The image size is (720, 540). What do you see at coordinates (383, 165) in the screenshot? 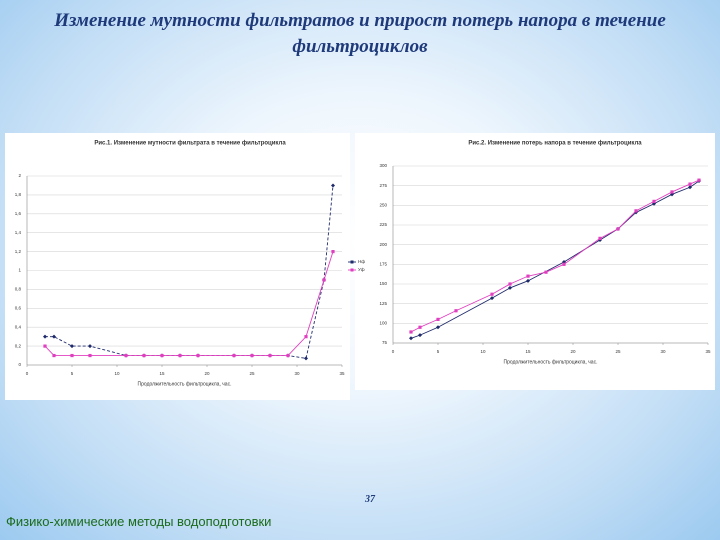
I see `y-tick-label: 300` at bounding box center [383, 165].